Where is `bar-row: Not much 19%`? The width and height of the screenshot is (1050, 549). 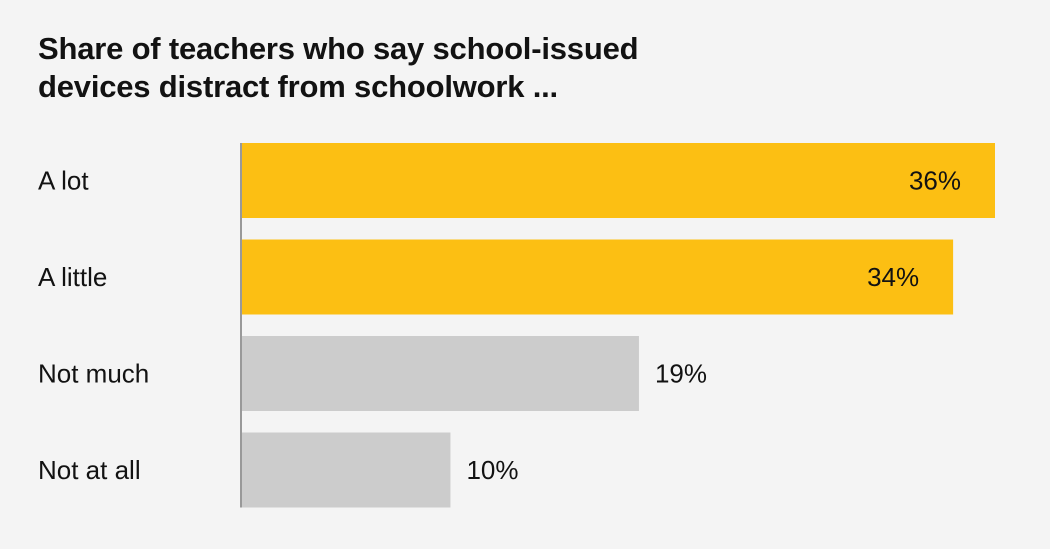
bar-row: Not much 19% is located at coordinates (372, 373).